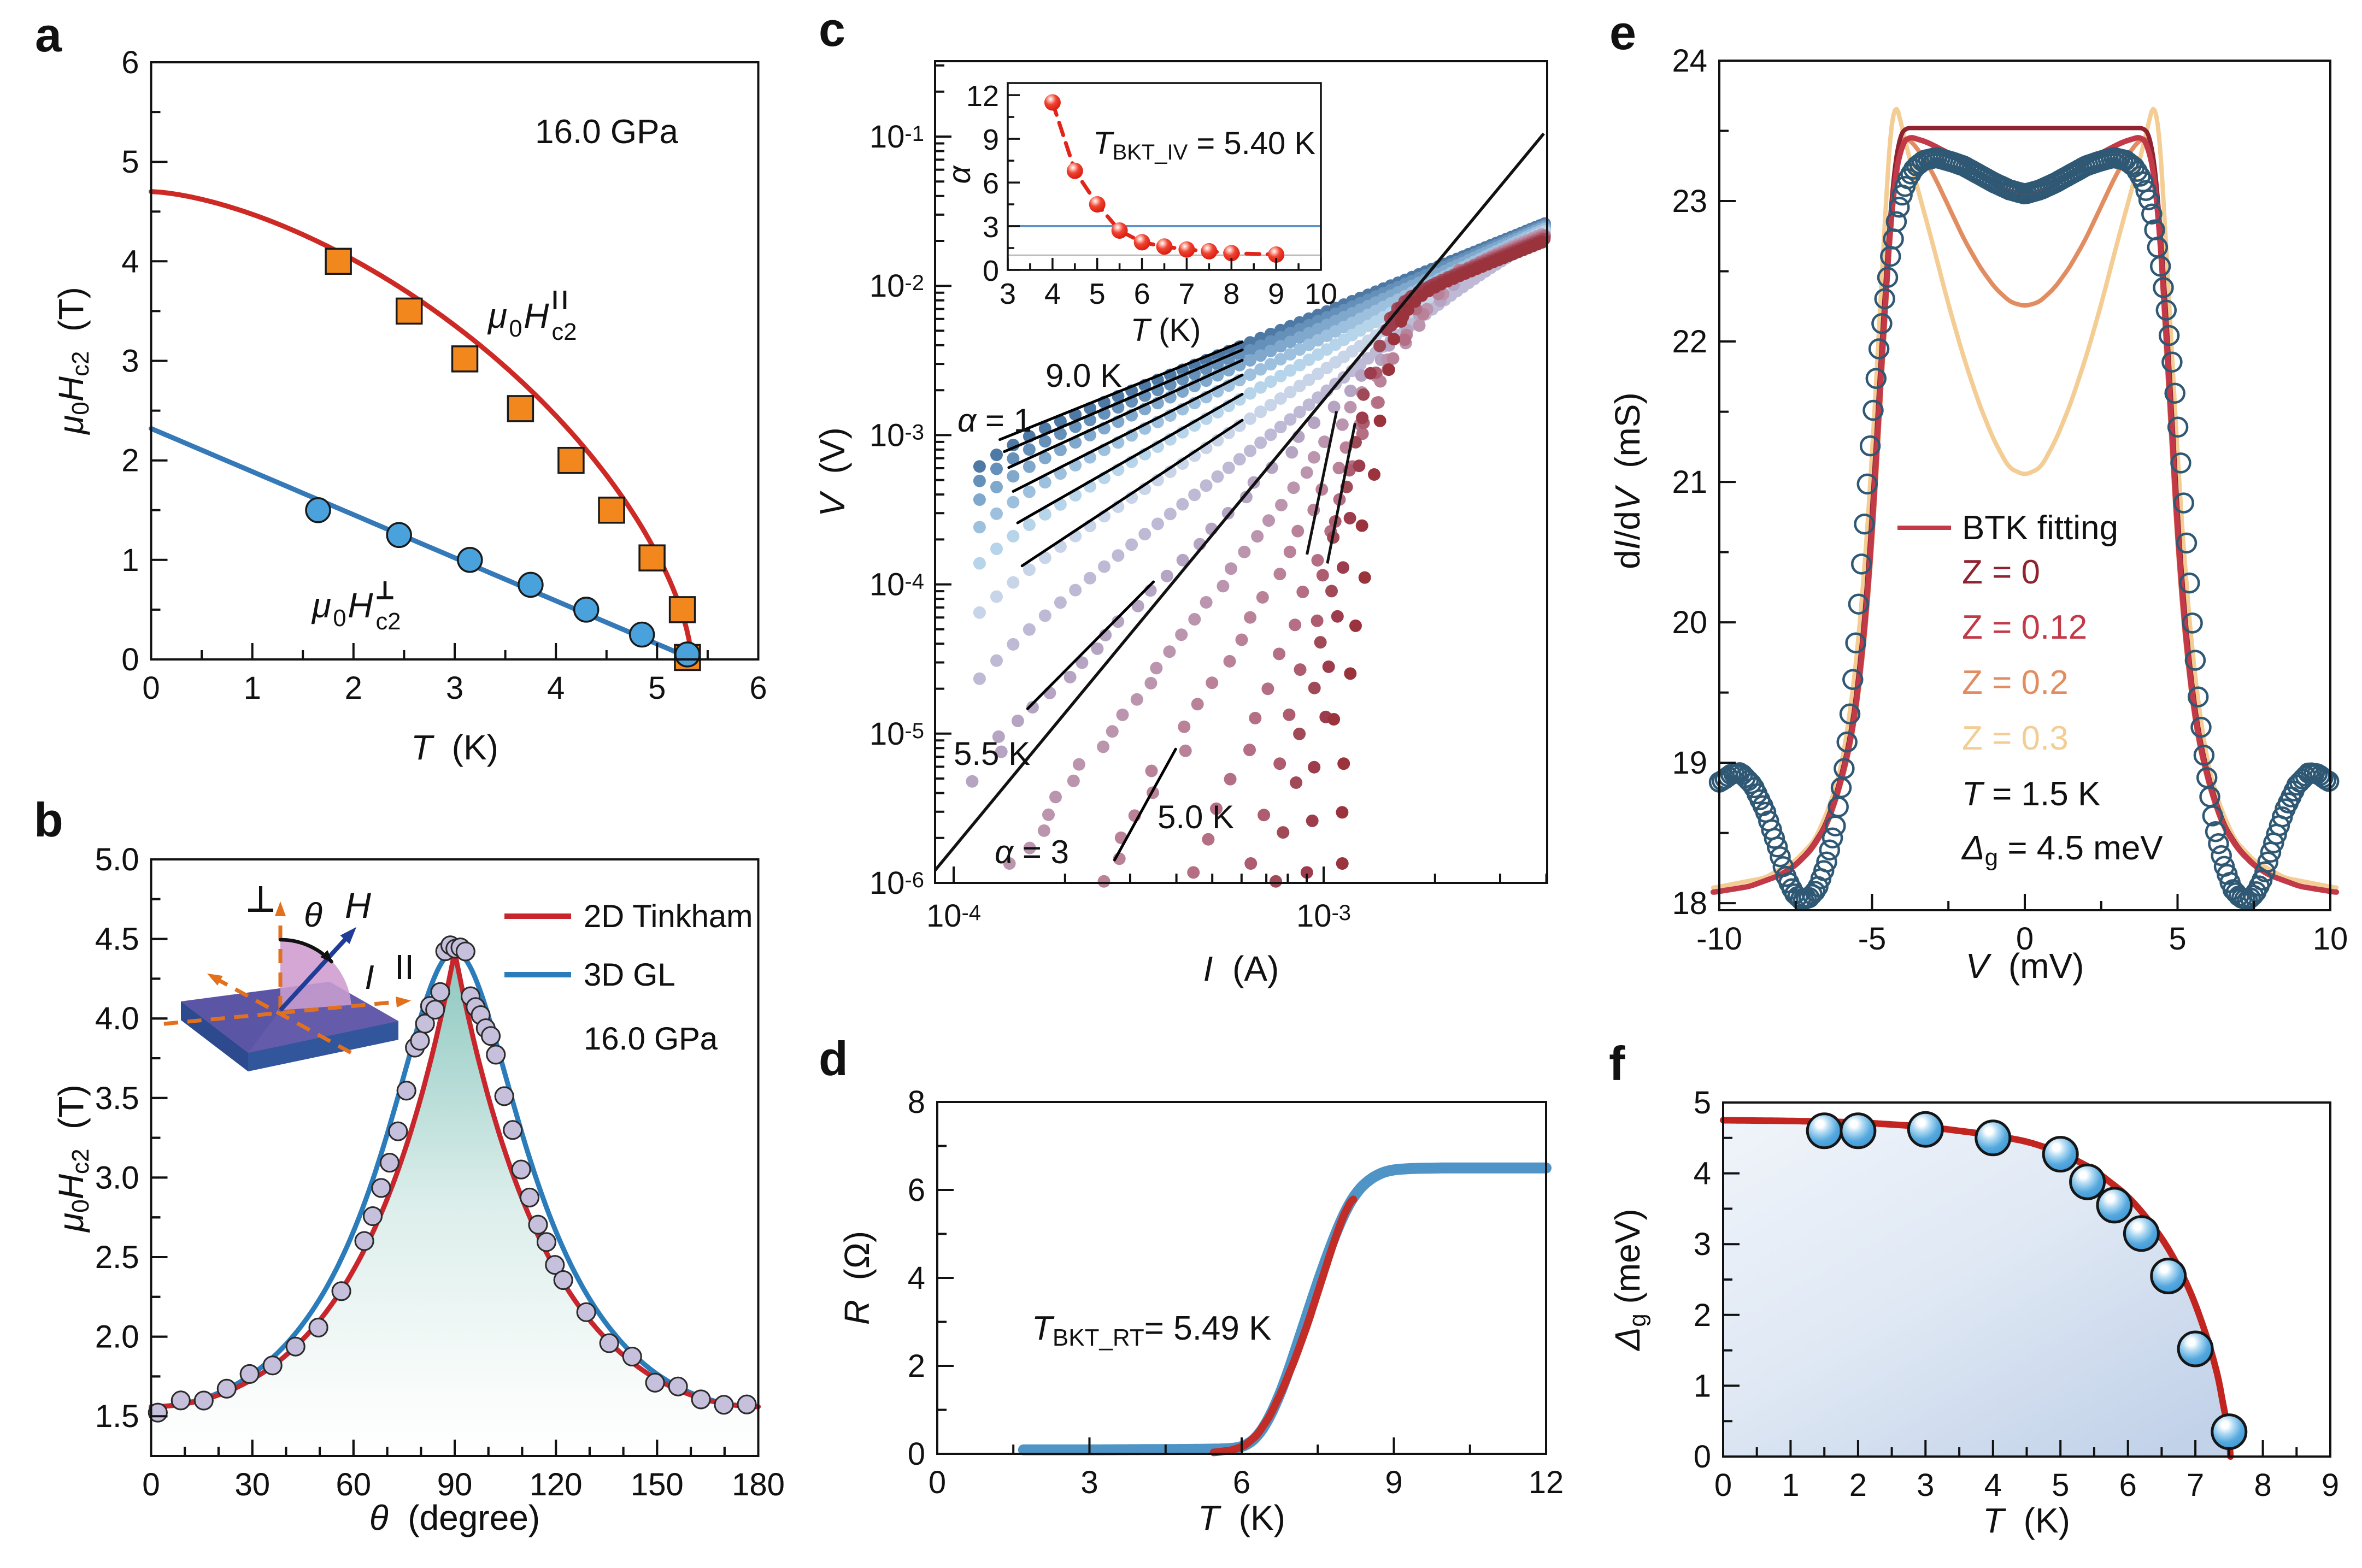 The image size is (2362, 1568). Describe the element at coordinates (117, 1098) in the screenshot. I see `svg-text: 3.5` at that location.